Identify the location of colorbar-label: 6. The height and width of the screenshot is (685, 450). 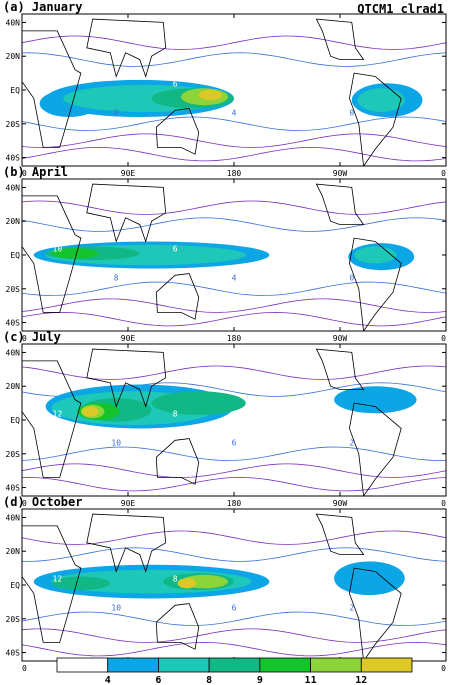
(158, 680).